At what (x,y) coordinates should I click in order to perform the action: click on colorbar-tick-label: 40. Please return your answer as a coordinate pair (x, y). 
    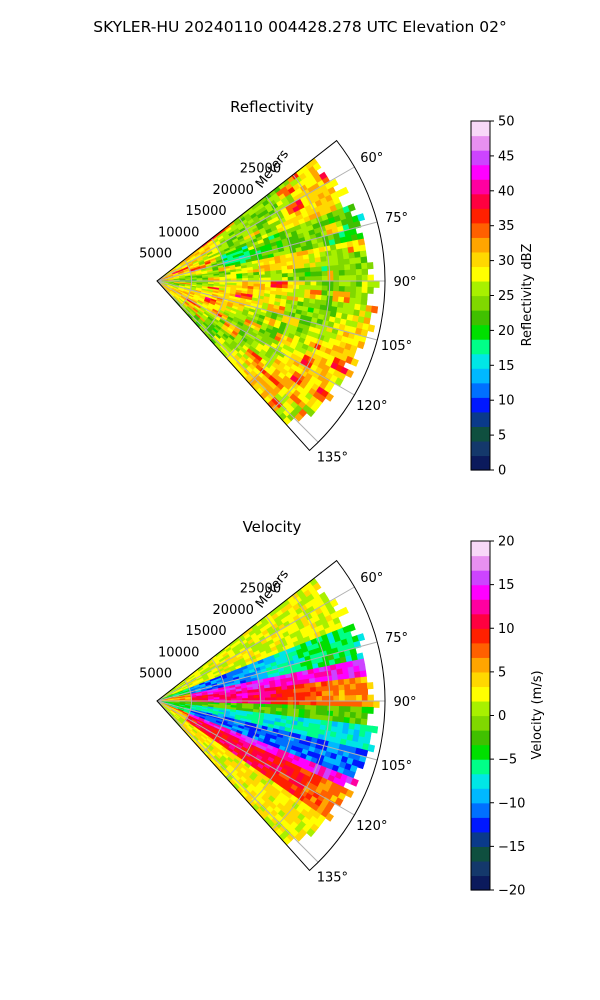
    Looking at the image, I should click on (506, 191).